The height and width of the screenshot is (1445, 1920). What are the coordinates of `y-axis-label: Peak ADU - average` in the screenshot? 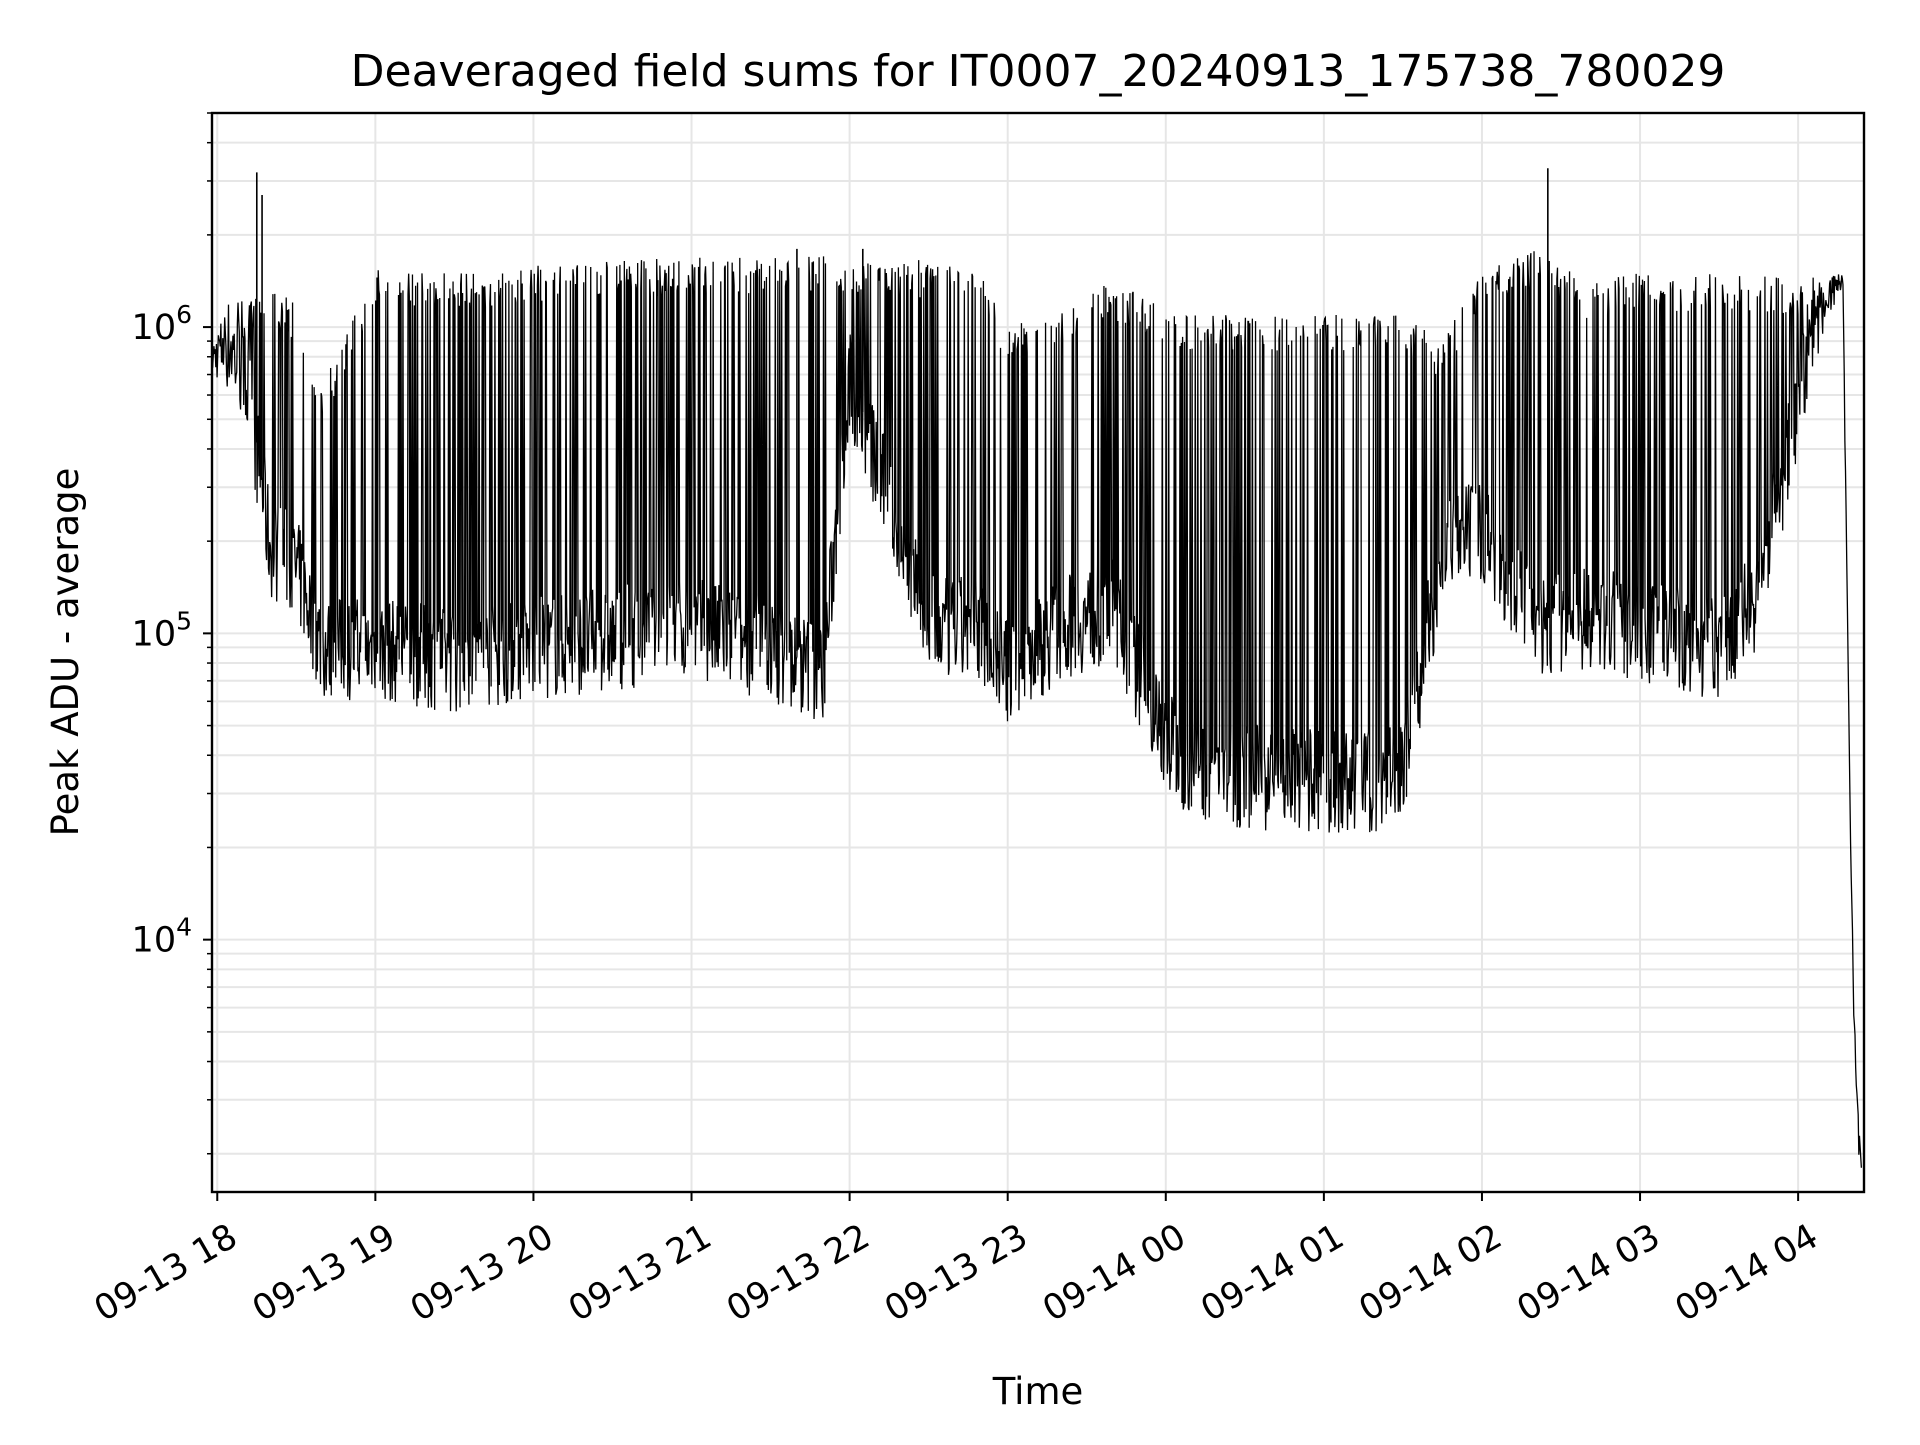 It's located at (65, 652).